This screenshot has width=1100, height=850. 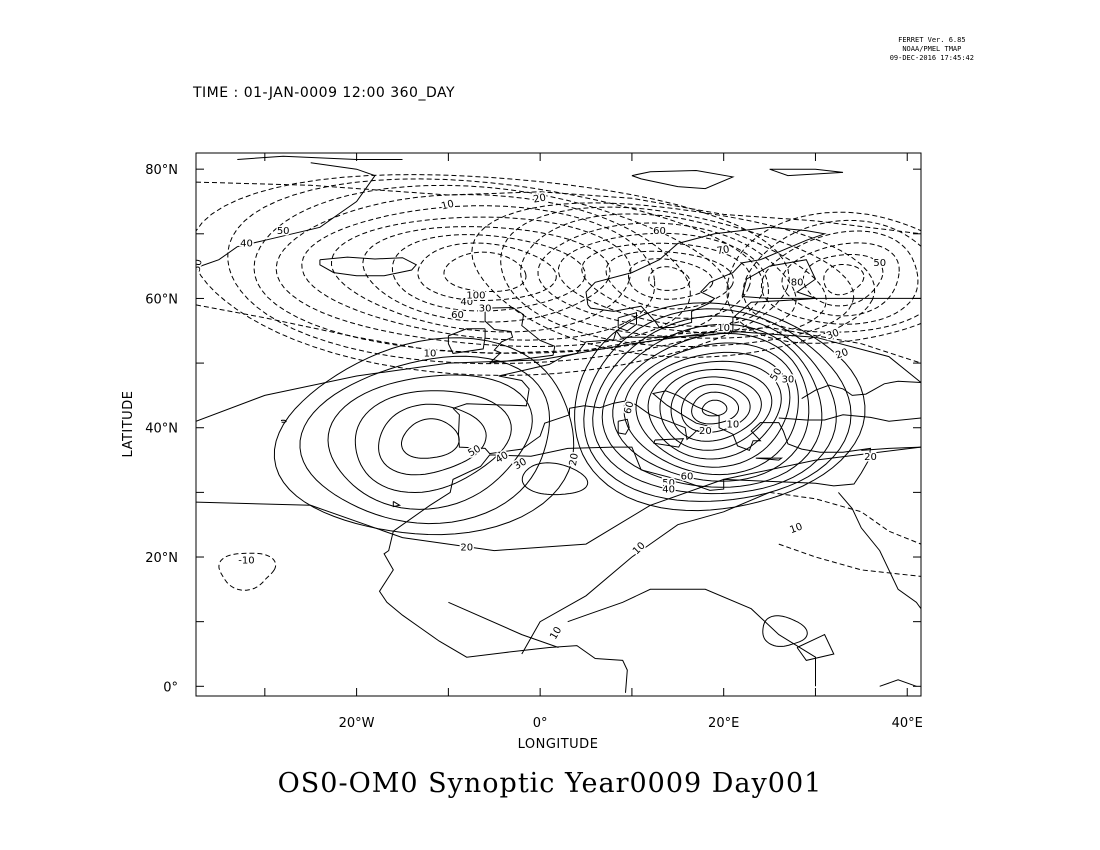 I want to click on contour-label: 70, so click(x=723, y=250).